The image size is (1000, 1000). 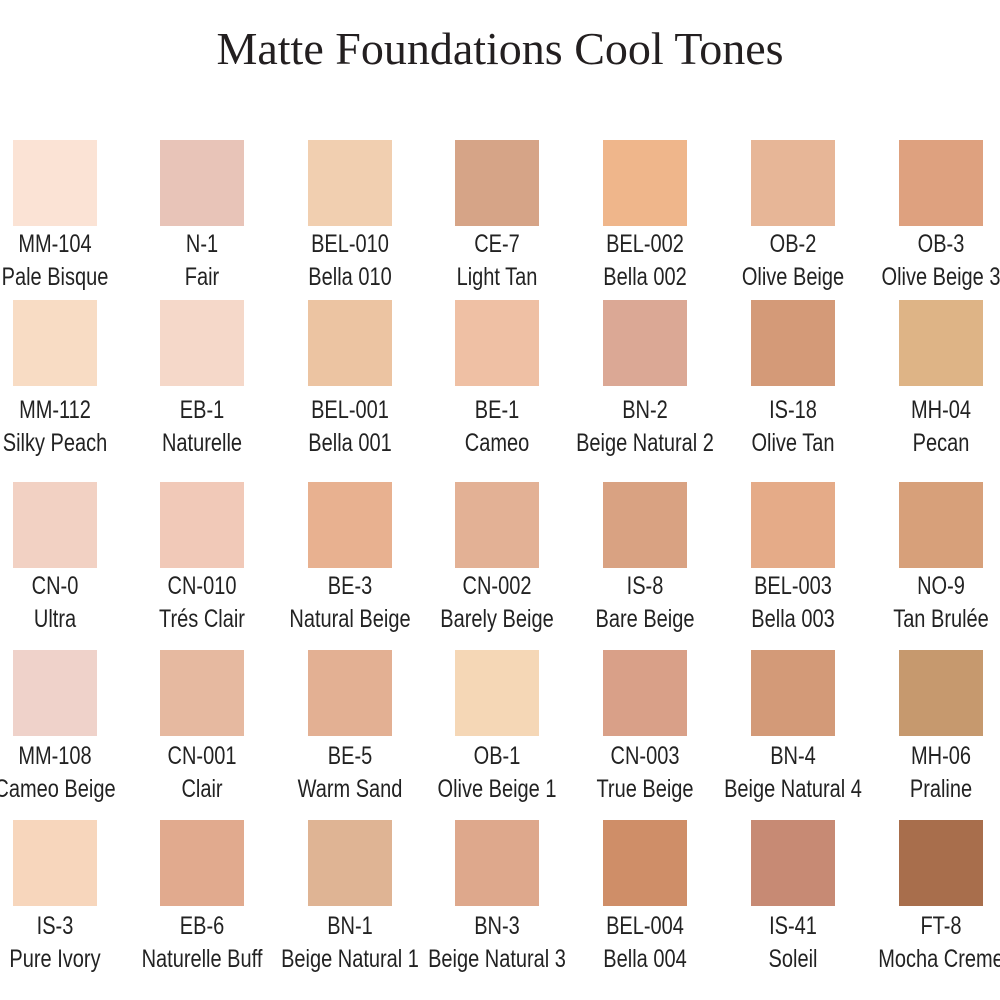 I want to click on swatch-code: EB-1, so click(x=202, y=410).